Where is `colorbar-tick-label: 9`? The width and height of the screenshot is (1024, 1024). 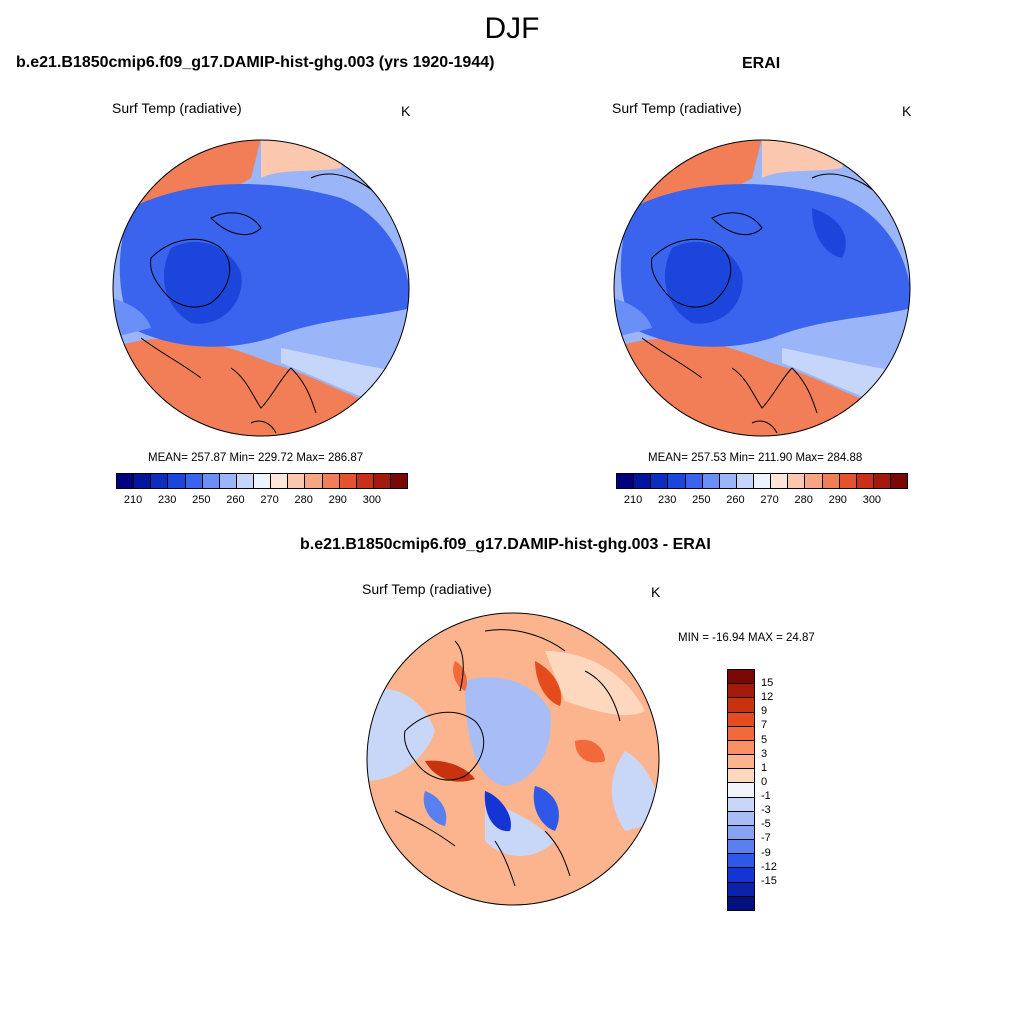 colorbar-tick-label: 9 is located at coordinates (764, 711).